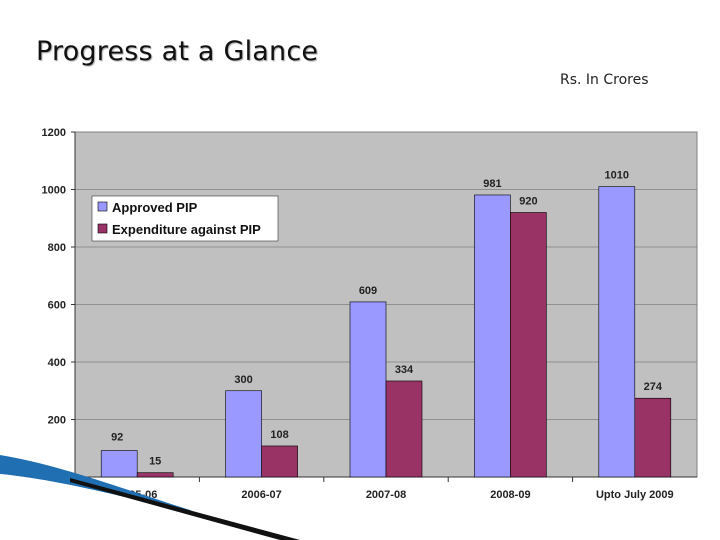 Image resolution: width=720 pixels, height=540 pixels. Describe the element at coordinates (54, 191) in the screenshot. I see `y-tick-label: 1000` at that location.